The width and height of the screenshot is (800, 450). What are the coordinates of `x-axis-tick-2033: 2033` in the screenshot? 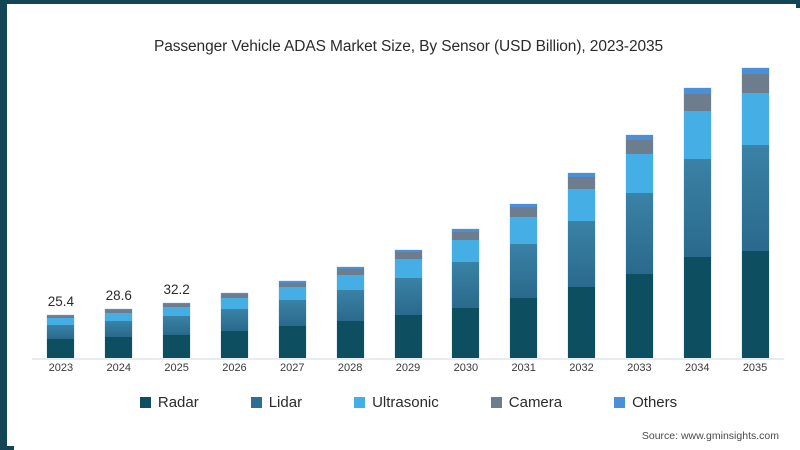 It's located at (639, 368).